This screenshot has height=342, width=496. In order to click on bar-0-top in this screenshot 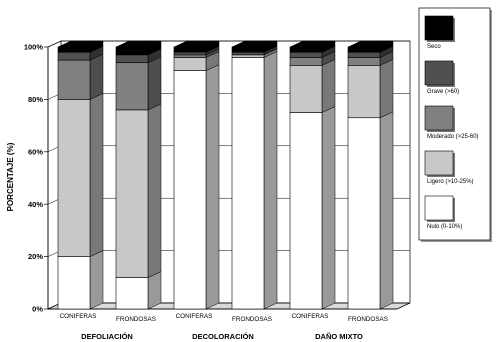, I will do `click(80, 44)`.